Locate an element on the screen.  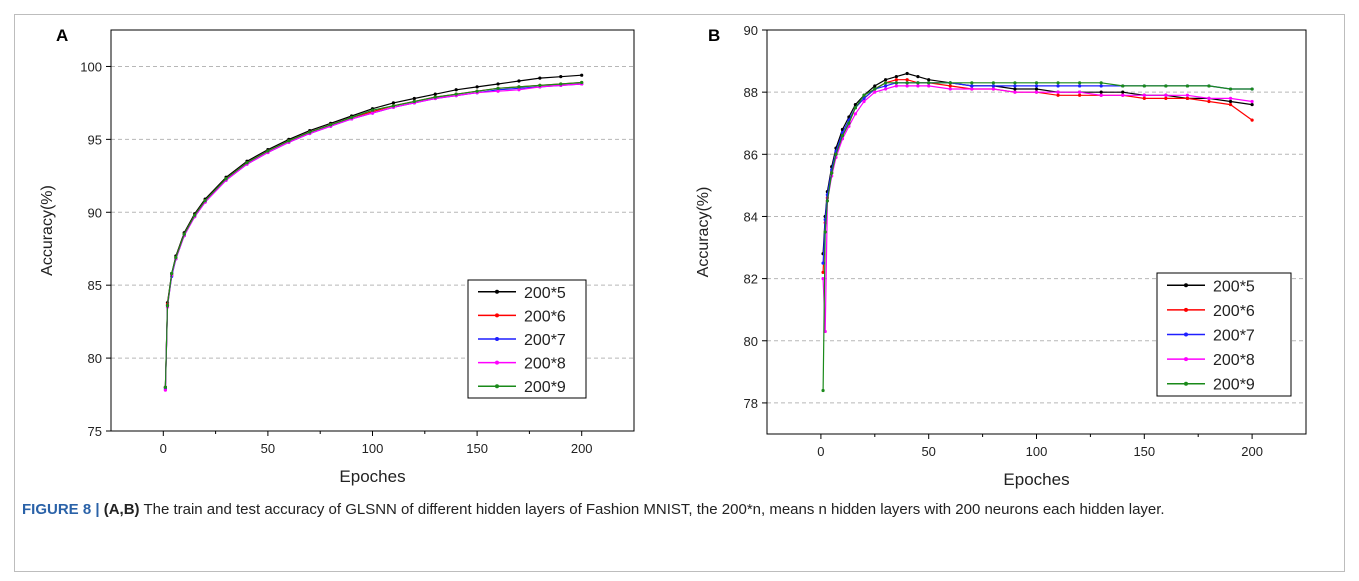
x-axis-title: Epoches is located at coordinates (1036, 479).